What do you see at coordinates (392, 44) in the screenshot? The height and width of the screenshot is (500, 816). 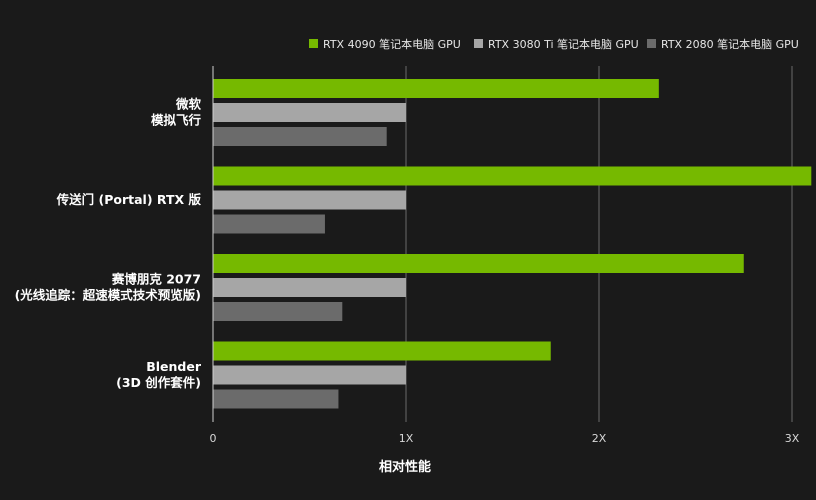 I see `legend-label: RTX 4090 笔记本电脑 GPU` at bounding box center [392, 44].